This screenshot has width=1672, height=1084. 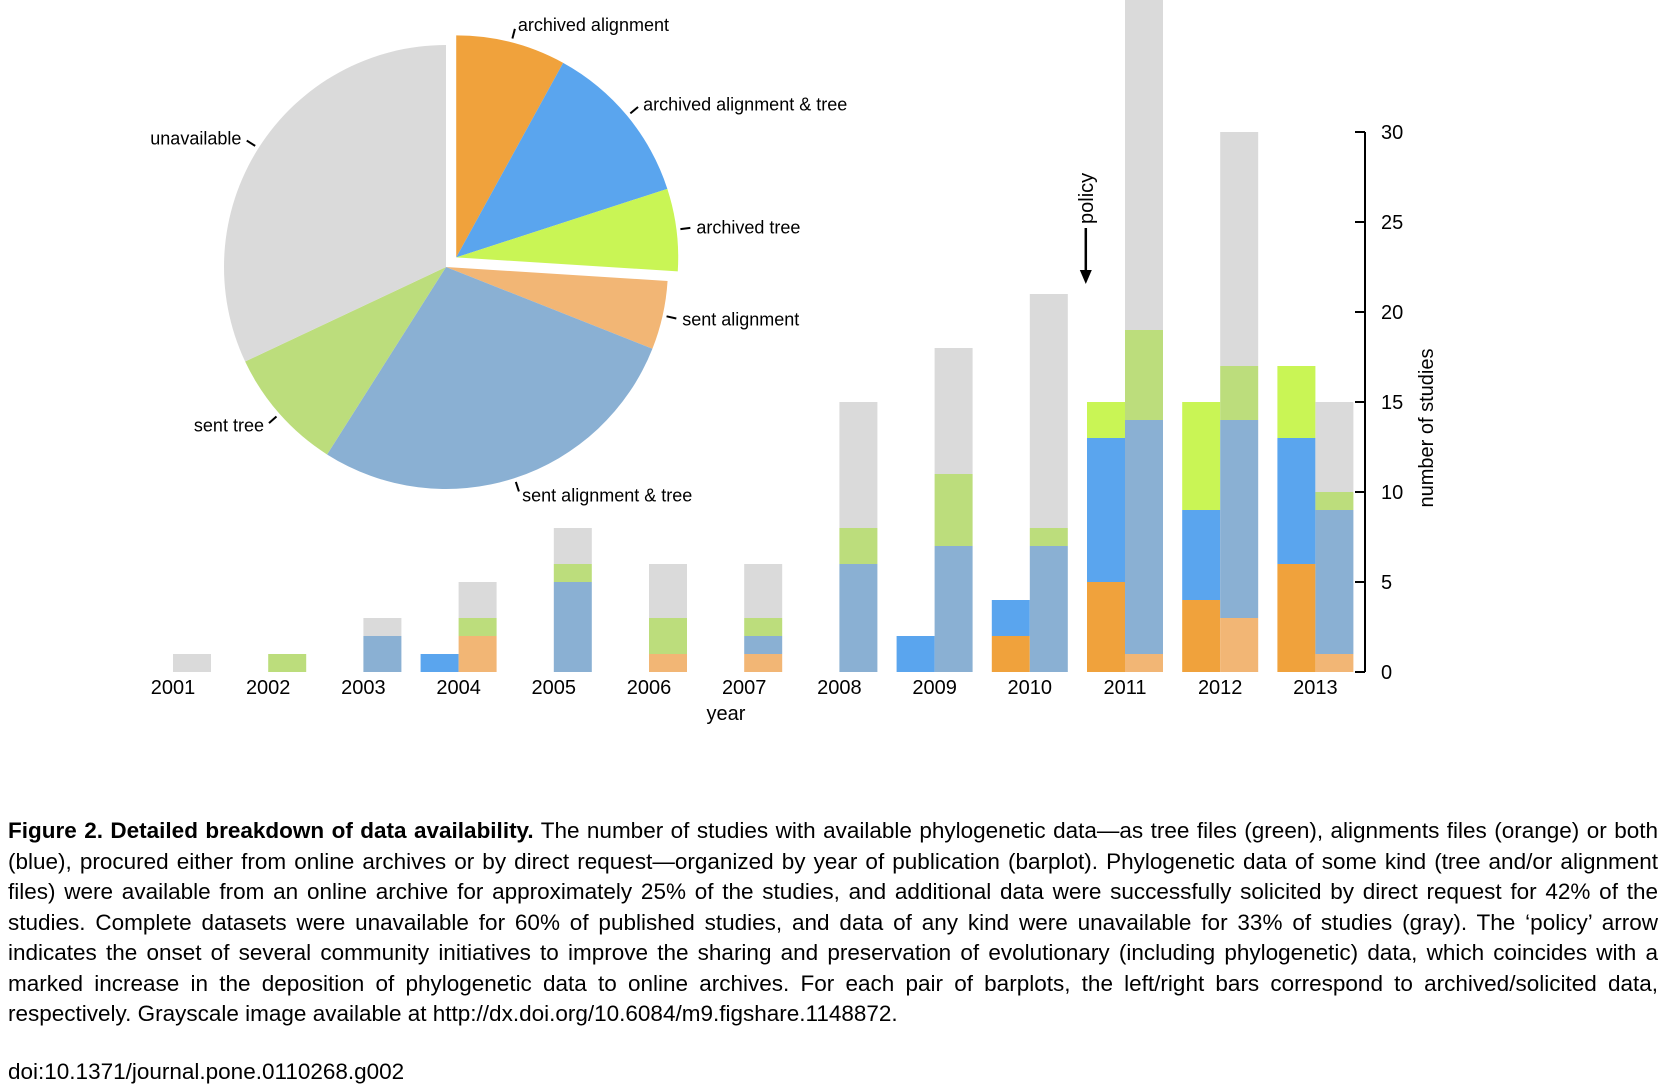 I want to click on bar-2011-sent-alignment, so click(x=1144, y=663).